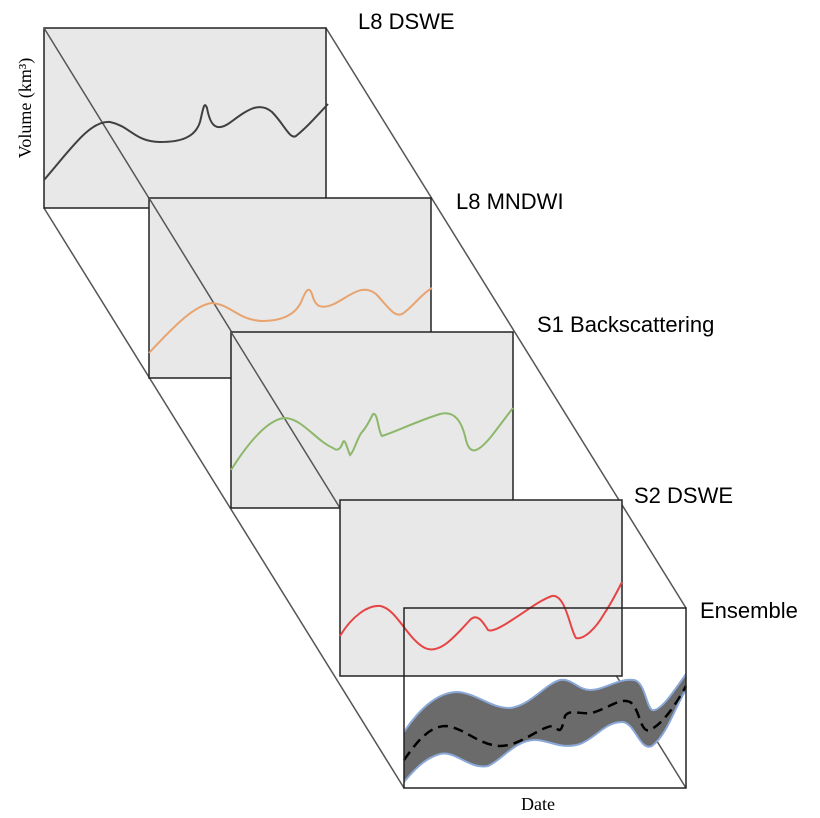 This screenshot has width=820, height=818. Describe the element at coordinates (625, 324) in the screenshot. I see `panel-s1-backscattering-label: S1 Backscattering` at that location.